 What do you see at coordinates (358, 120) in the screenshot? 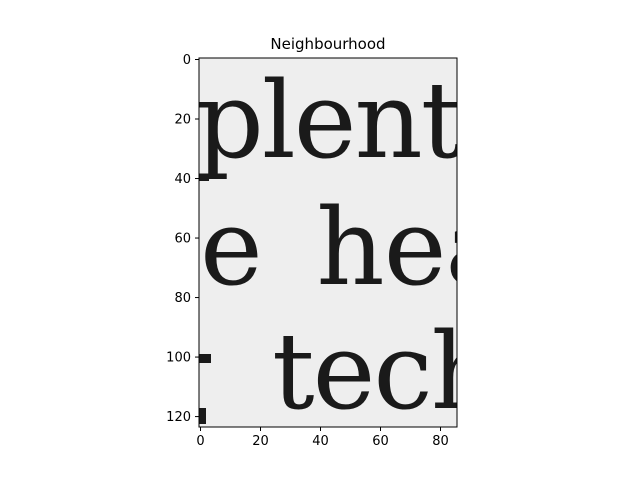
I see `image-text-line-1: plenty` at bounding box center [358, 120].